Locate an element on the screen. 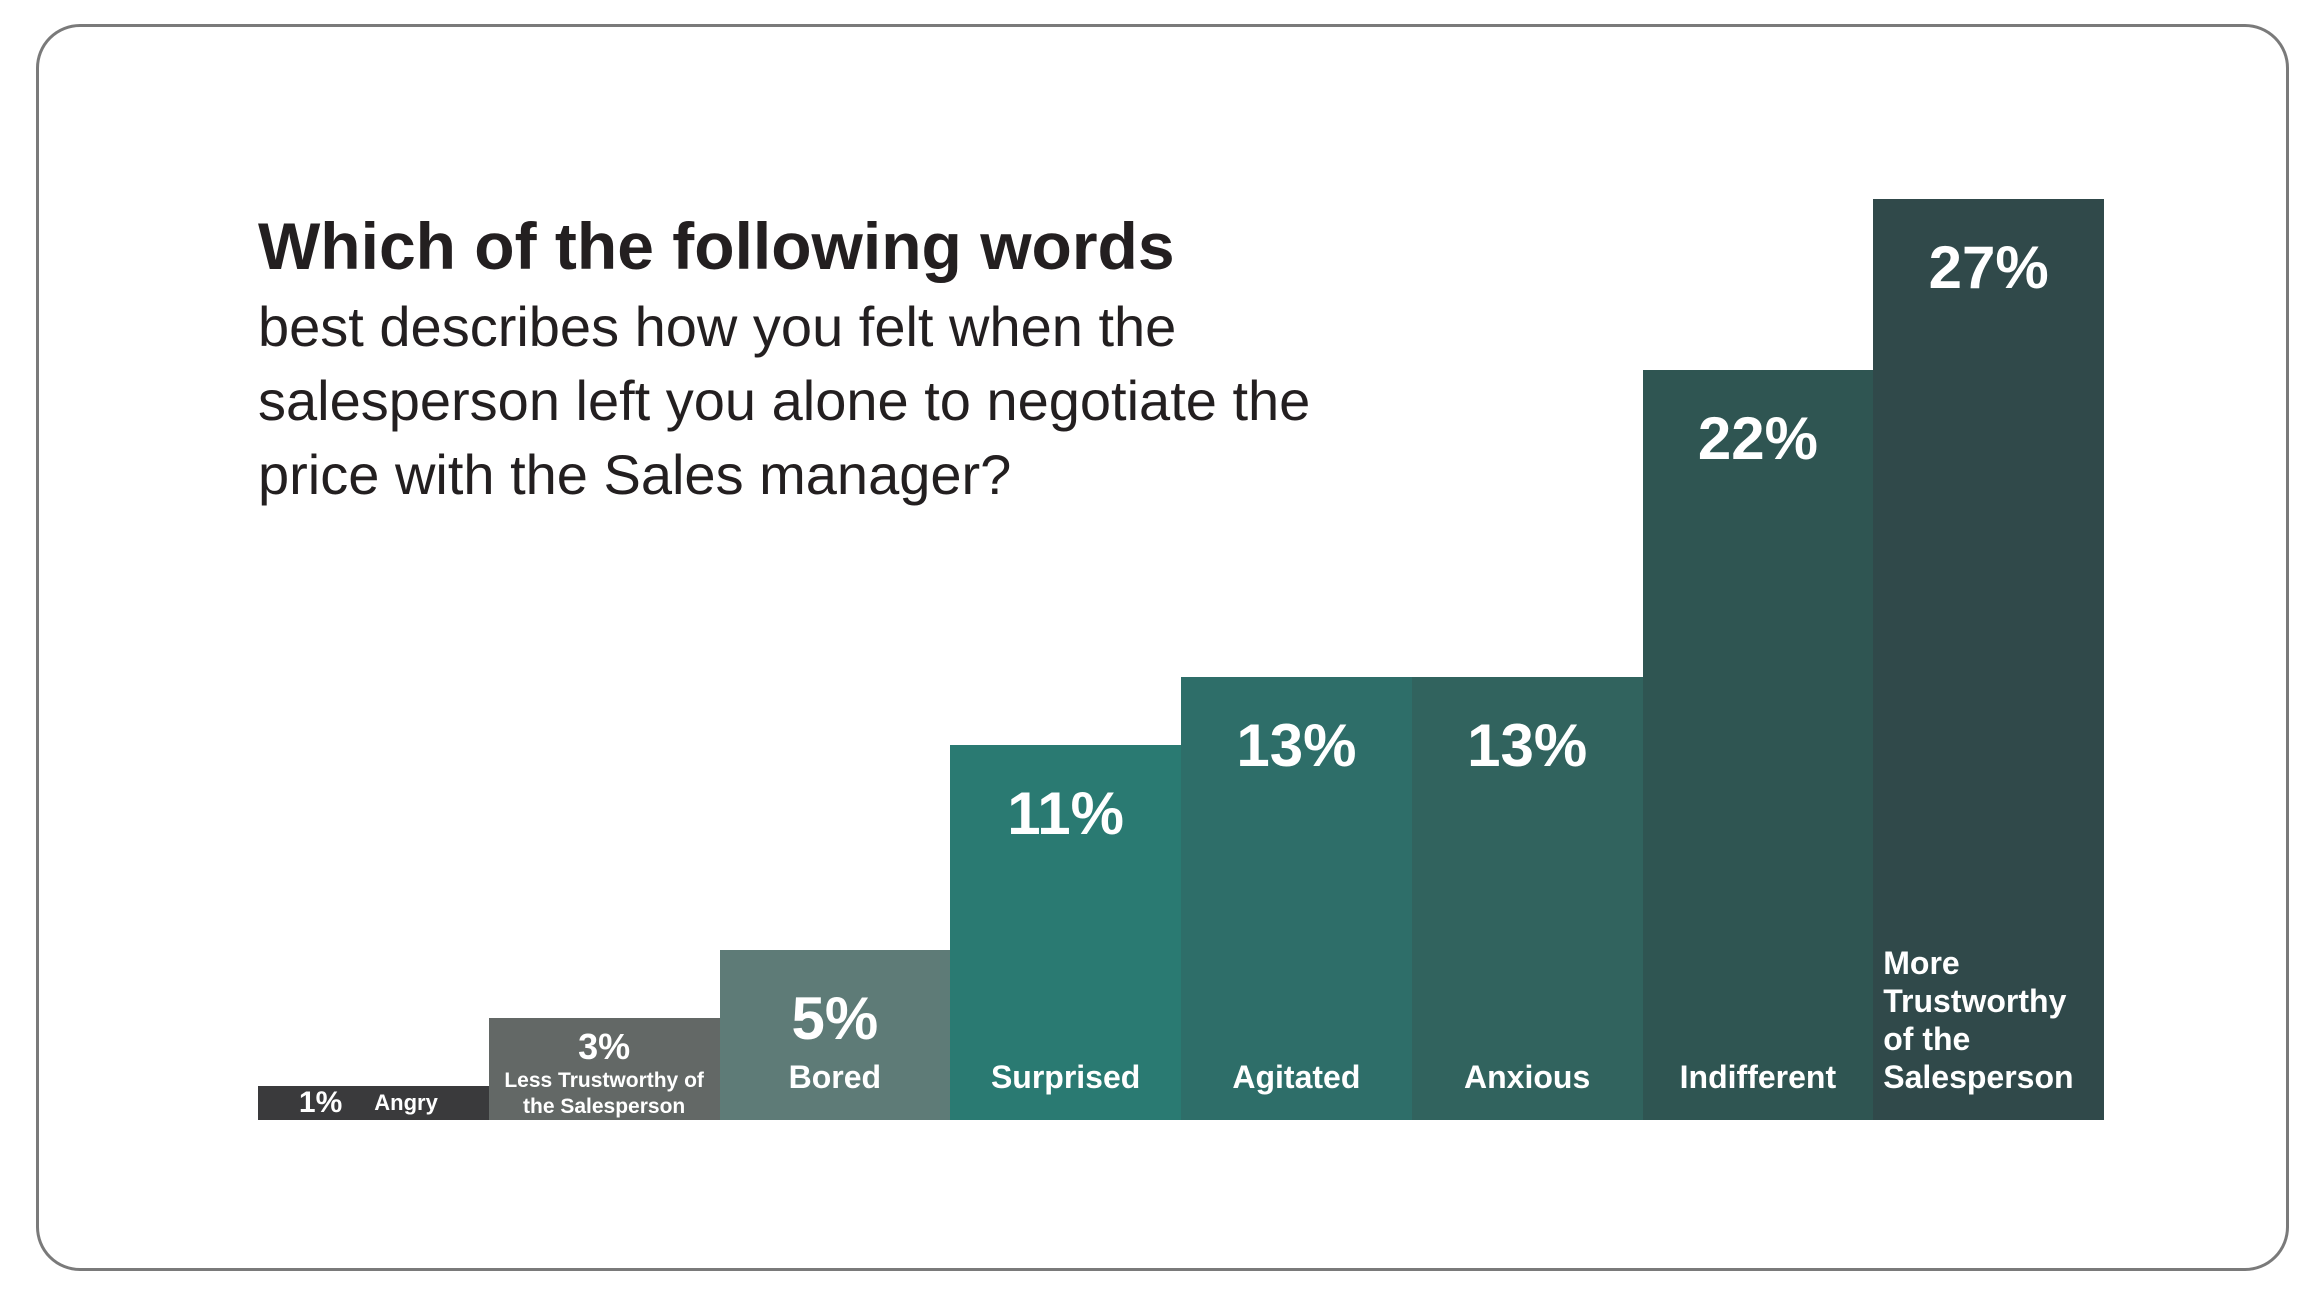 Image resolution: width=2323 pixels, height=1297 pixels. category-label: Agitated is located at coordinates (1296, 1076).